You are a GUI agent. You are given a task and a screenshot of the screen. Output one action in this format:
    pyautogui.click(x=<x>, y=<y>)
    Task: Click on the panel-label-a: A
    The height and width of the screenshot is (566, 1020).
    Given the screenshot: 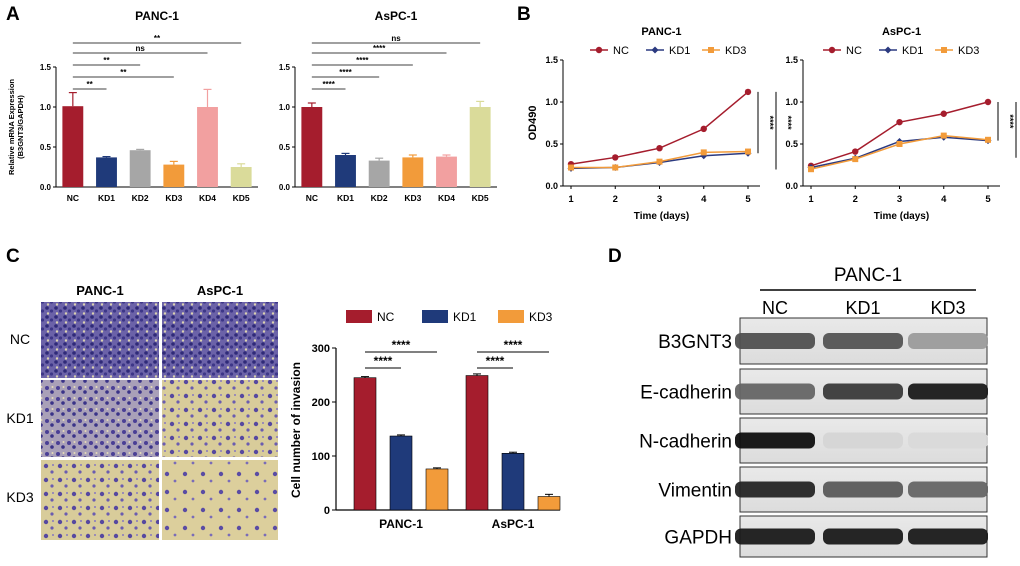 What is the action you would take?
    pyautogui.click(x=13, y=14)
    